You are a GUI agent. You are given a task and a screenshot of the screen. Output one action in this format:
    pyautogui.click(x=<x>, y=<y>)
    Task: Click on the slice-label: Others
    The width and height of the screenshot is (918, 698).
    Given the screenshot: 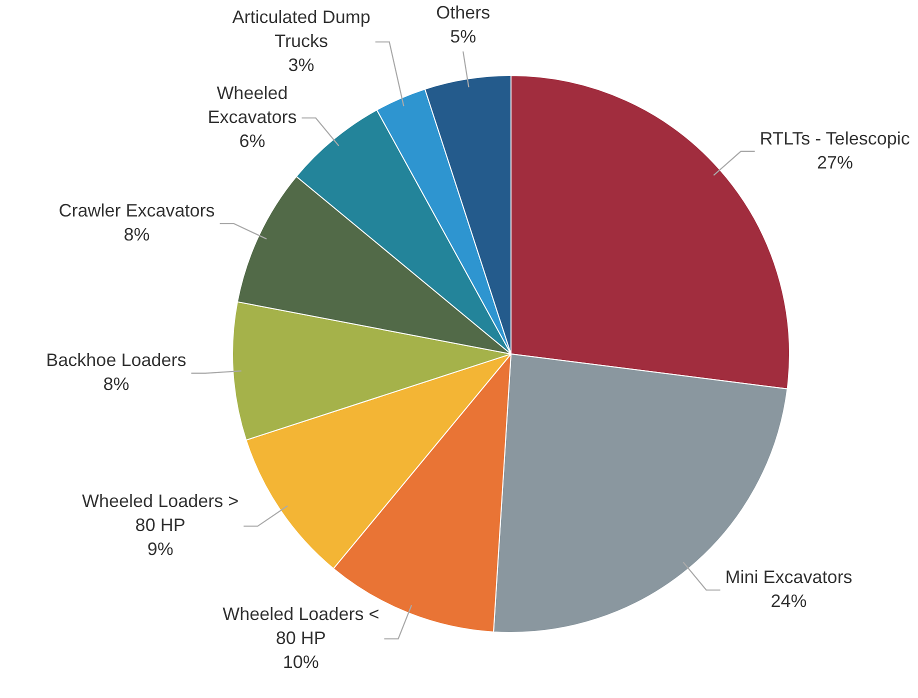 What is the action you would take?
    pyautogui.click(x=463, y=12)
    